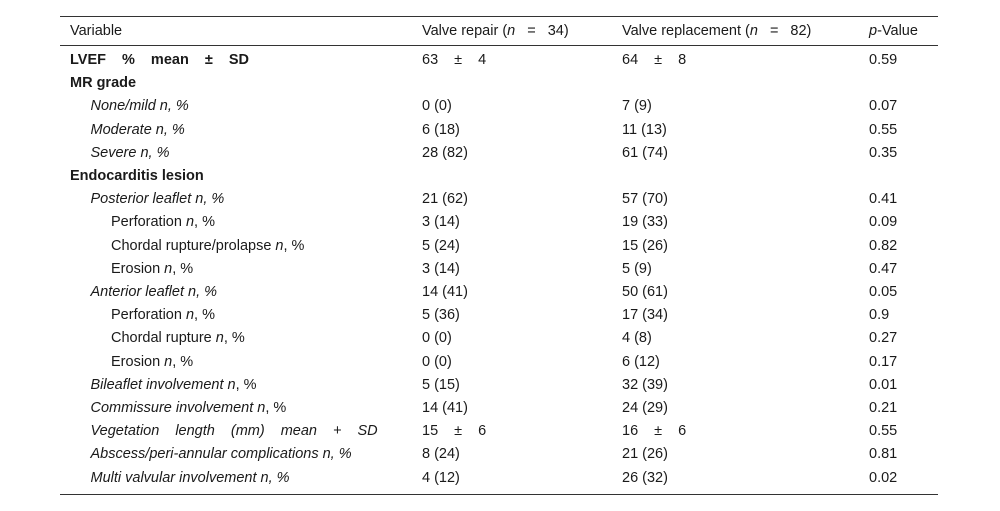 The width and height of the screenshot is (1000, 511). I want to click on header-count: 34), so click(558, 31).